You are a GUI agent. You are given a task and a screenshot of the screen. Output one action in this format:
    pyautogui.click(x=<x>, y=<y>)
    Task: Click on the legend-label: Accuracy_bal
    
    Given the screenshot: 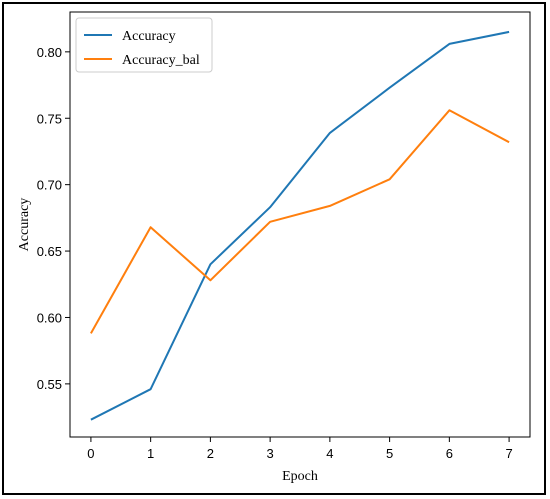 What is the action you would take?
    pyautogui.click(x=161, y=60)
    